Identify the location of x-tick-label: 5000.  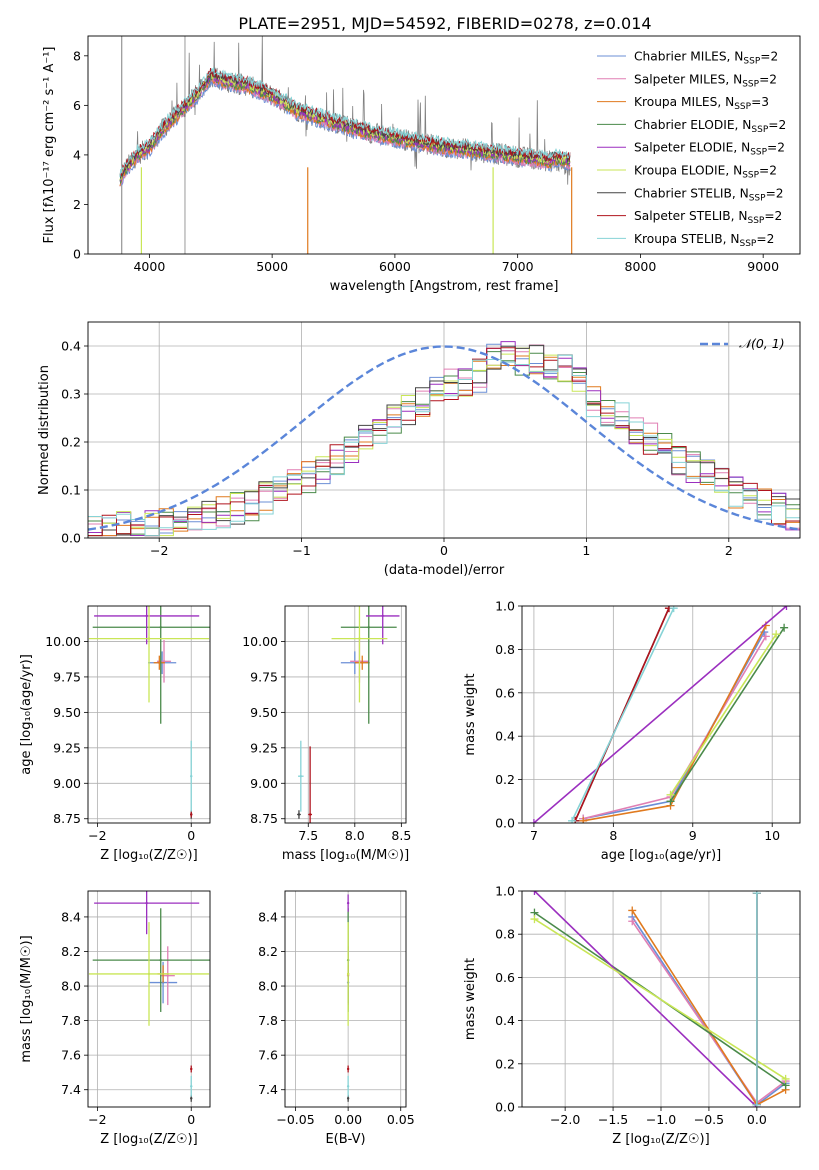
(272, 266).